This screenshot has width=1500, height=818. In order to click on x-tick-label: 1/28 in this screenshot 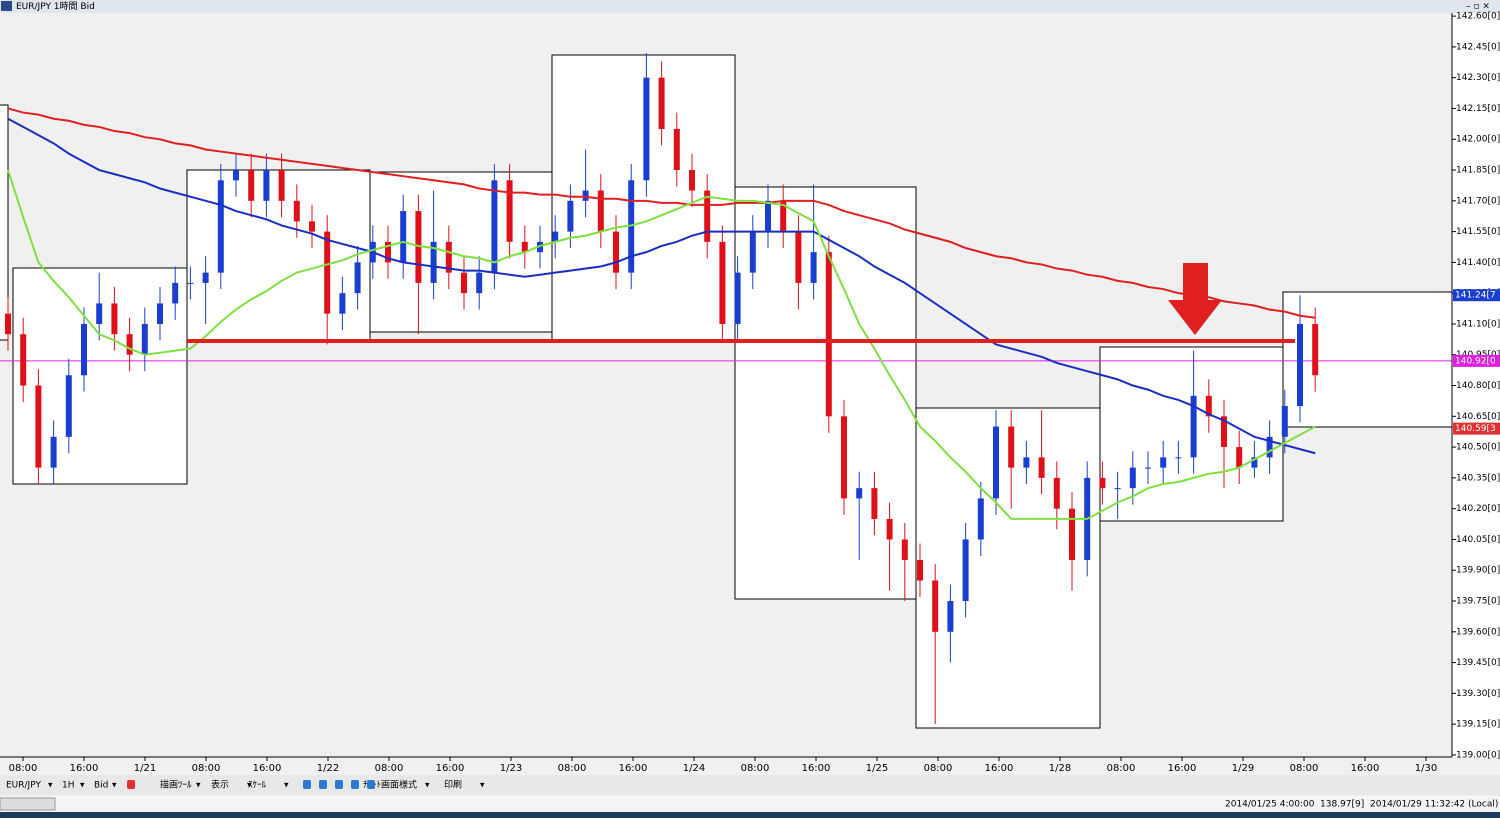, I will do `click(1060, 768)`.